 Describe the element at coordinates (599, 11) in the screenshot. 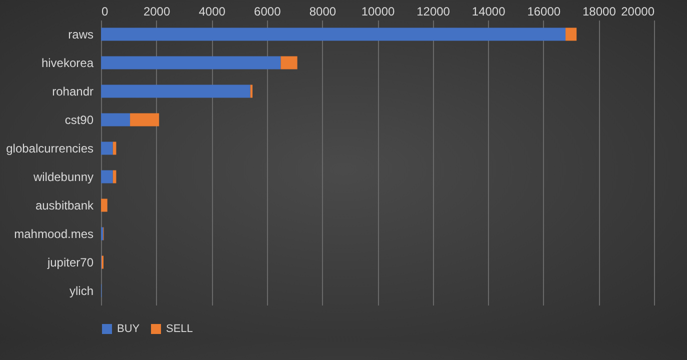

I see `x-tick-label: 18000` at that location.